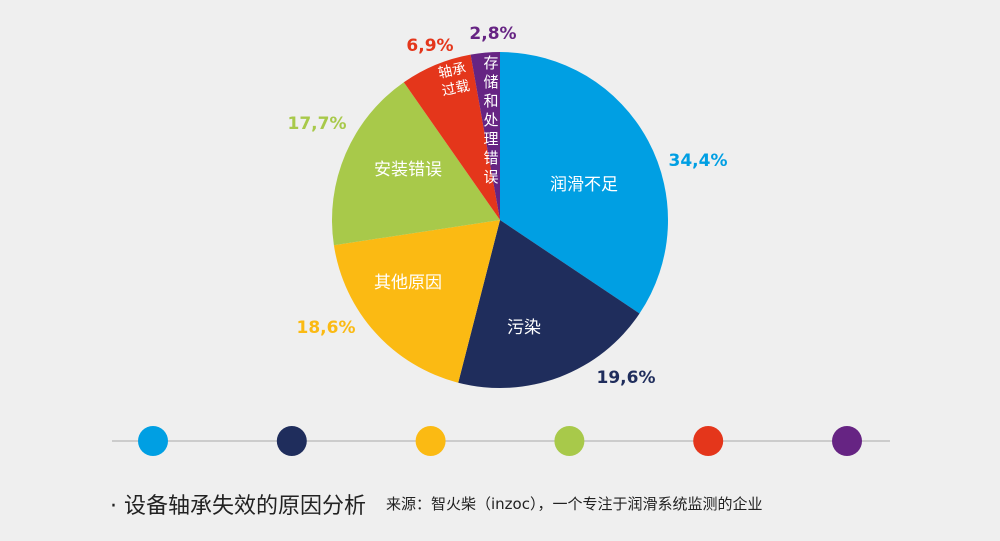 The width and height of the screenshot is (1000, 541). I want to click on value-label: 19,6%, so click(626, 378).